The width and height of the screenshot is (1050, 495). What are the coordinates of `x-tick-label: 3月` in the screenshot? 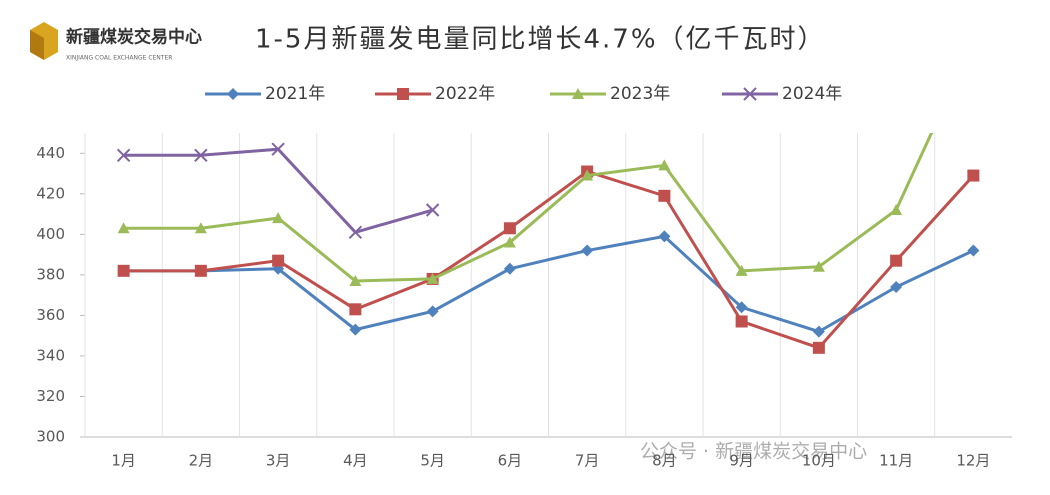 It's located at (278, 461).